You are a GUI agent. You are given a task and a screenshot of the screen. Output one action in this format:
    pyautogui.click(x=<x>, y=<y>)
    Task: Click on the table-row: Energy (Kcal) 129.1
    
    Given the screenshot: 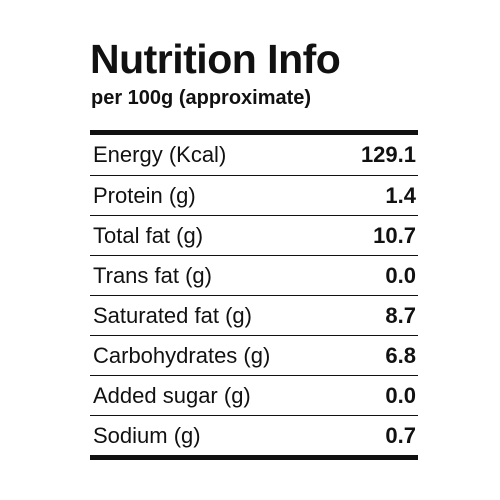 What is the action you would take?
    pyautogui.click(x=254, y=155)
    